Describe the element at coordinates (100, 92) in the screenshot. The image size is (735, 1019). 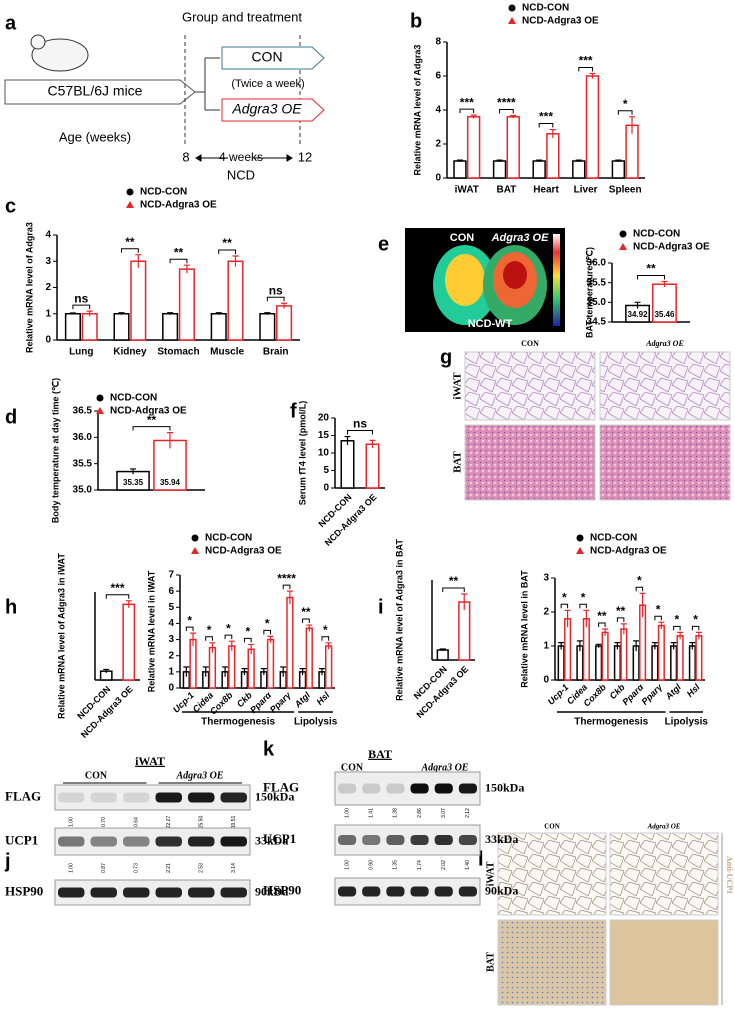
I see `mouse-box` at that location.